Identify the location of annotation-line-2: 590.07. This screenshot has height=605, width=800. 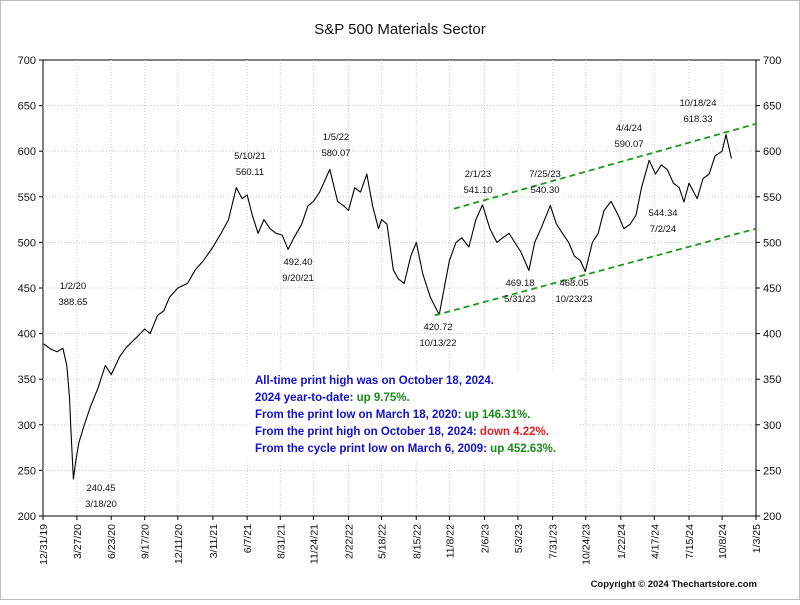
(628, 144).